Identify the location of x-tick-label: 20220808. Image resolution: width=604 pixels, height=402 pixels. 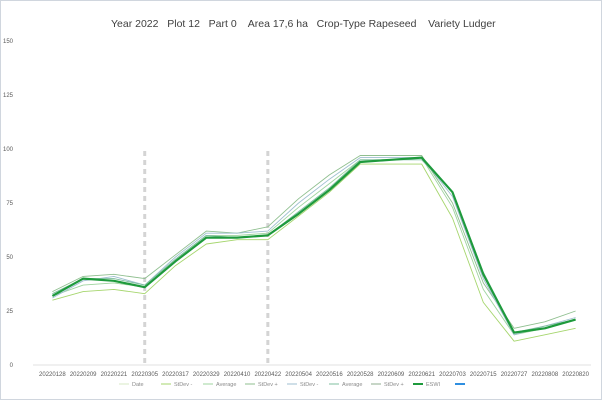
(544, 375).